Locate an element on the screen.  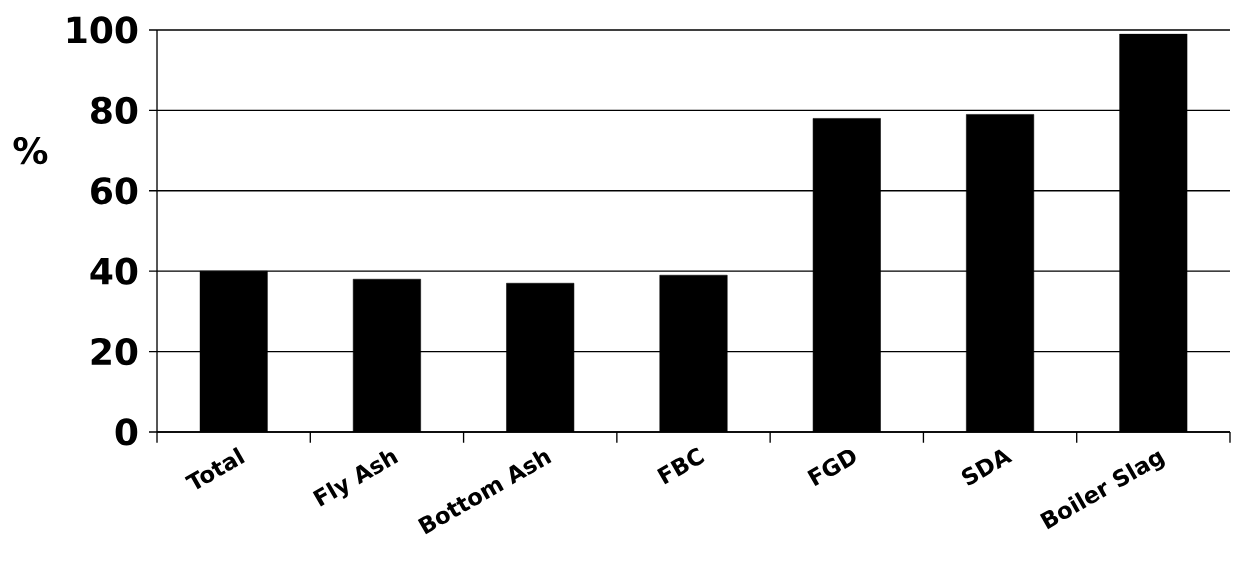
y-axis-title: % is located at coordinates (30, 150).